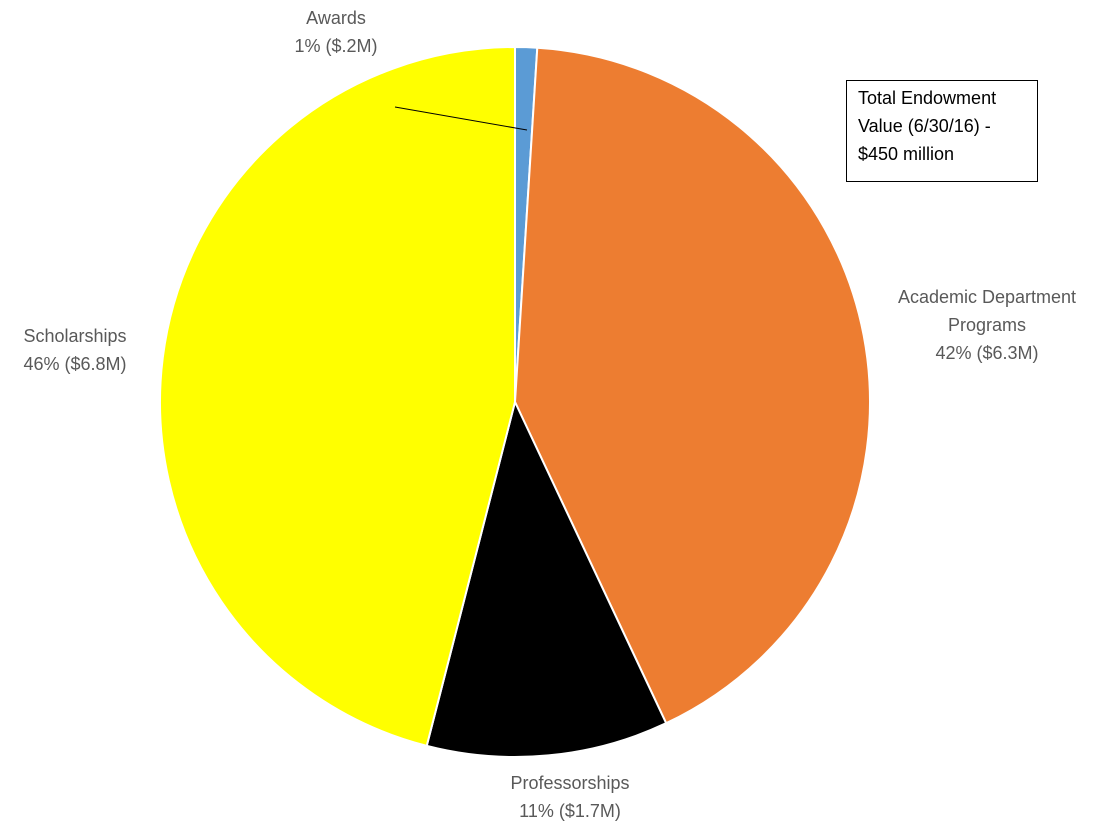 The height and width of the screenshot is (829, 1101). What do you see at coordinates (987, 325) in the screenshot?
I see `academic-slice-label-line2: Programs` at bounding box center [987, 325].